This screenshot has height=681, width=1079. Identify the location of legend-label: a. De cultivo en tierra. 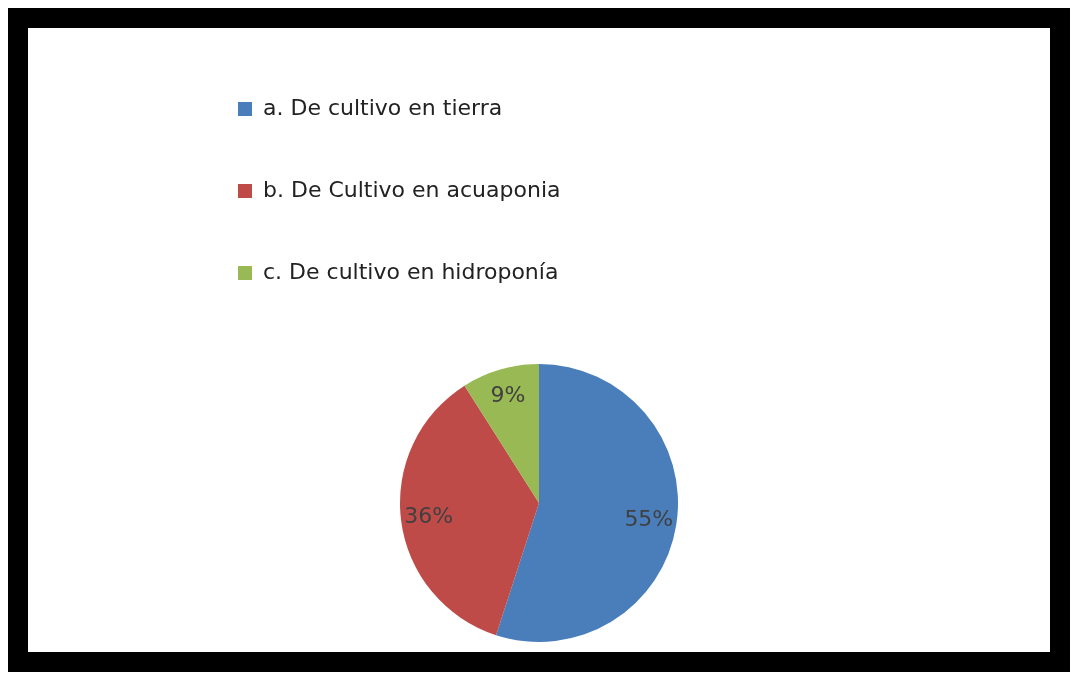
(383, 107).